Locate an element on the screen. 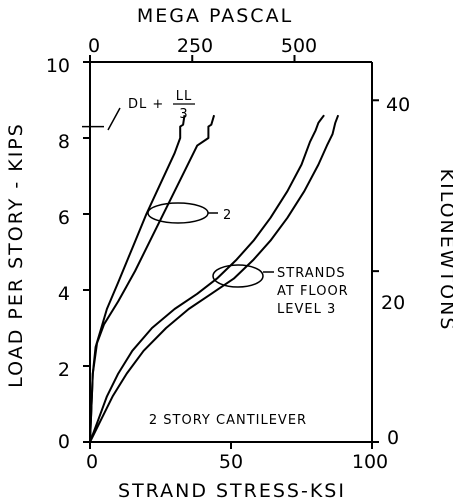 Image resolution: width=453 pixels, height=504 pixels. strands-label-line-3: LEVEL 3 is located at coordinates (306, 309).